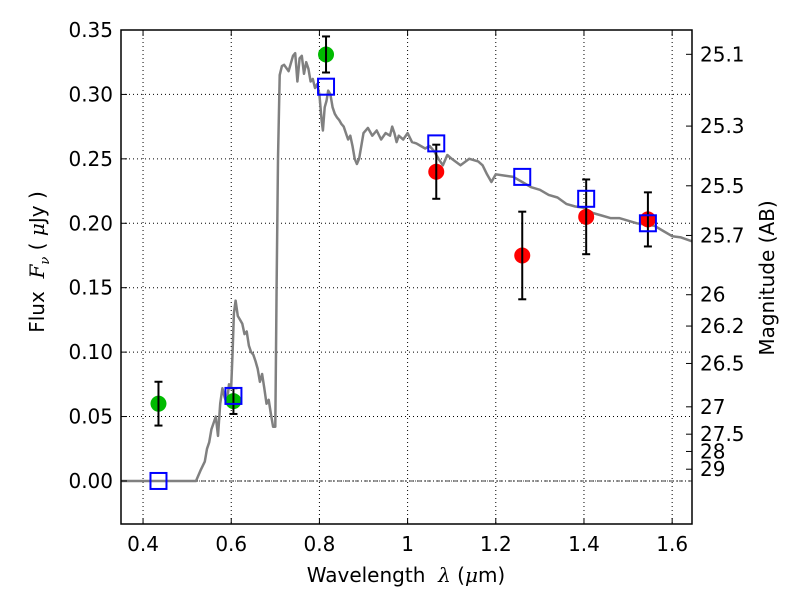  Describe the element at coordinates (722, 54) in the screenshot. I see `y2-tick-label: 25.1` at that location.